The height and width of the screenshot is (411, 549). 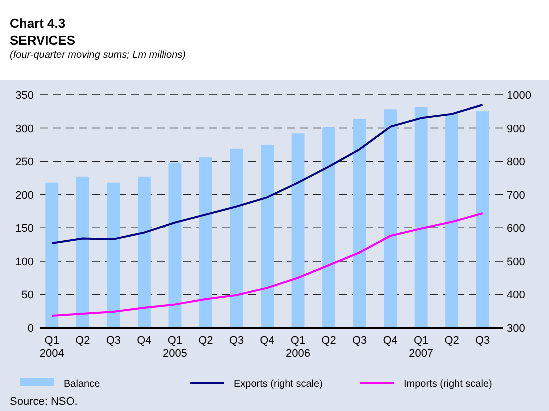 I want to click on y-tick-label: 300, so click(x=25, y=129).